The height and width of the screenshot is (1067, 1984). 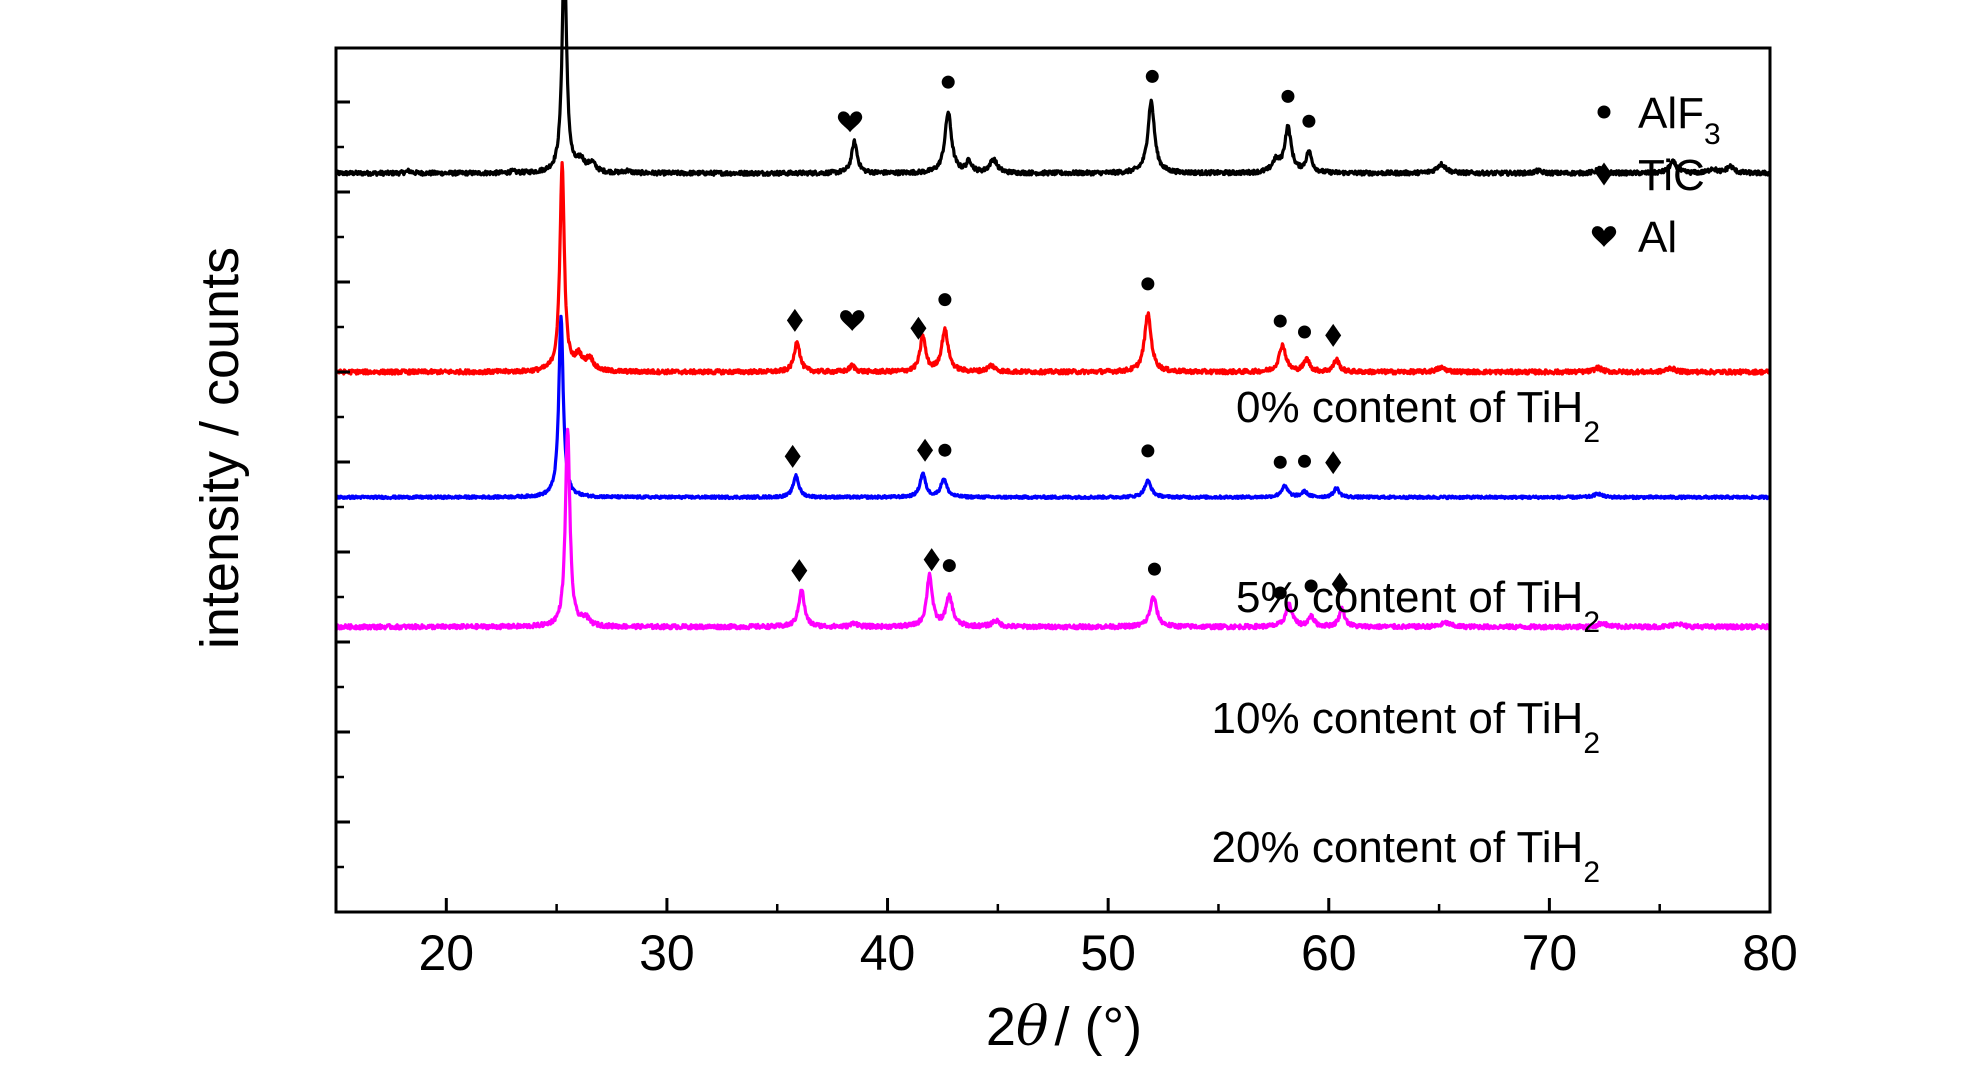 What do you see at coordinates (1001, 1027) in the screenshot?
I see `x-axis-title-prefix: 2` at bounding box center [1001, 1027].